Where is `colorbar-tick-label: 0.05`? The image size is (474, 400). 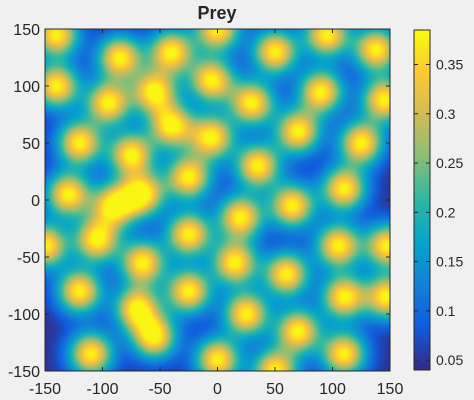
colorbar-tick-label: 0.05 is located at coordinates (449, 360).